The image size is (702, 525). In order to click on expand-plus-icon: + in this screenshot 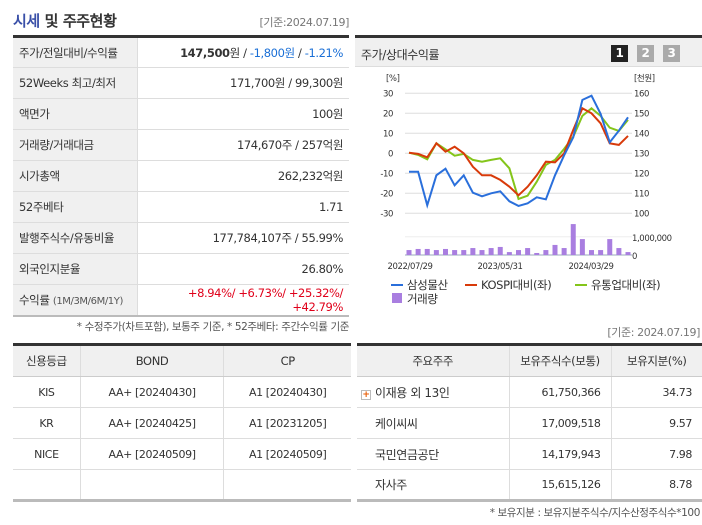, I will do `click(366, 394)`.